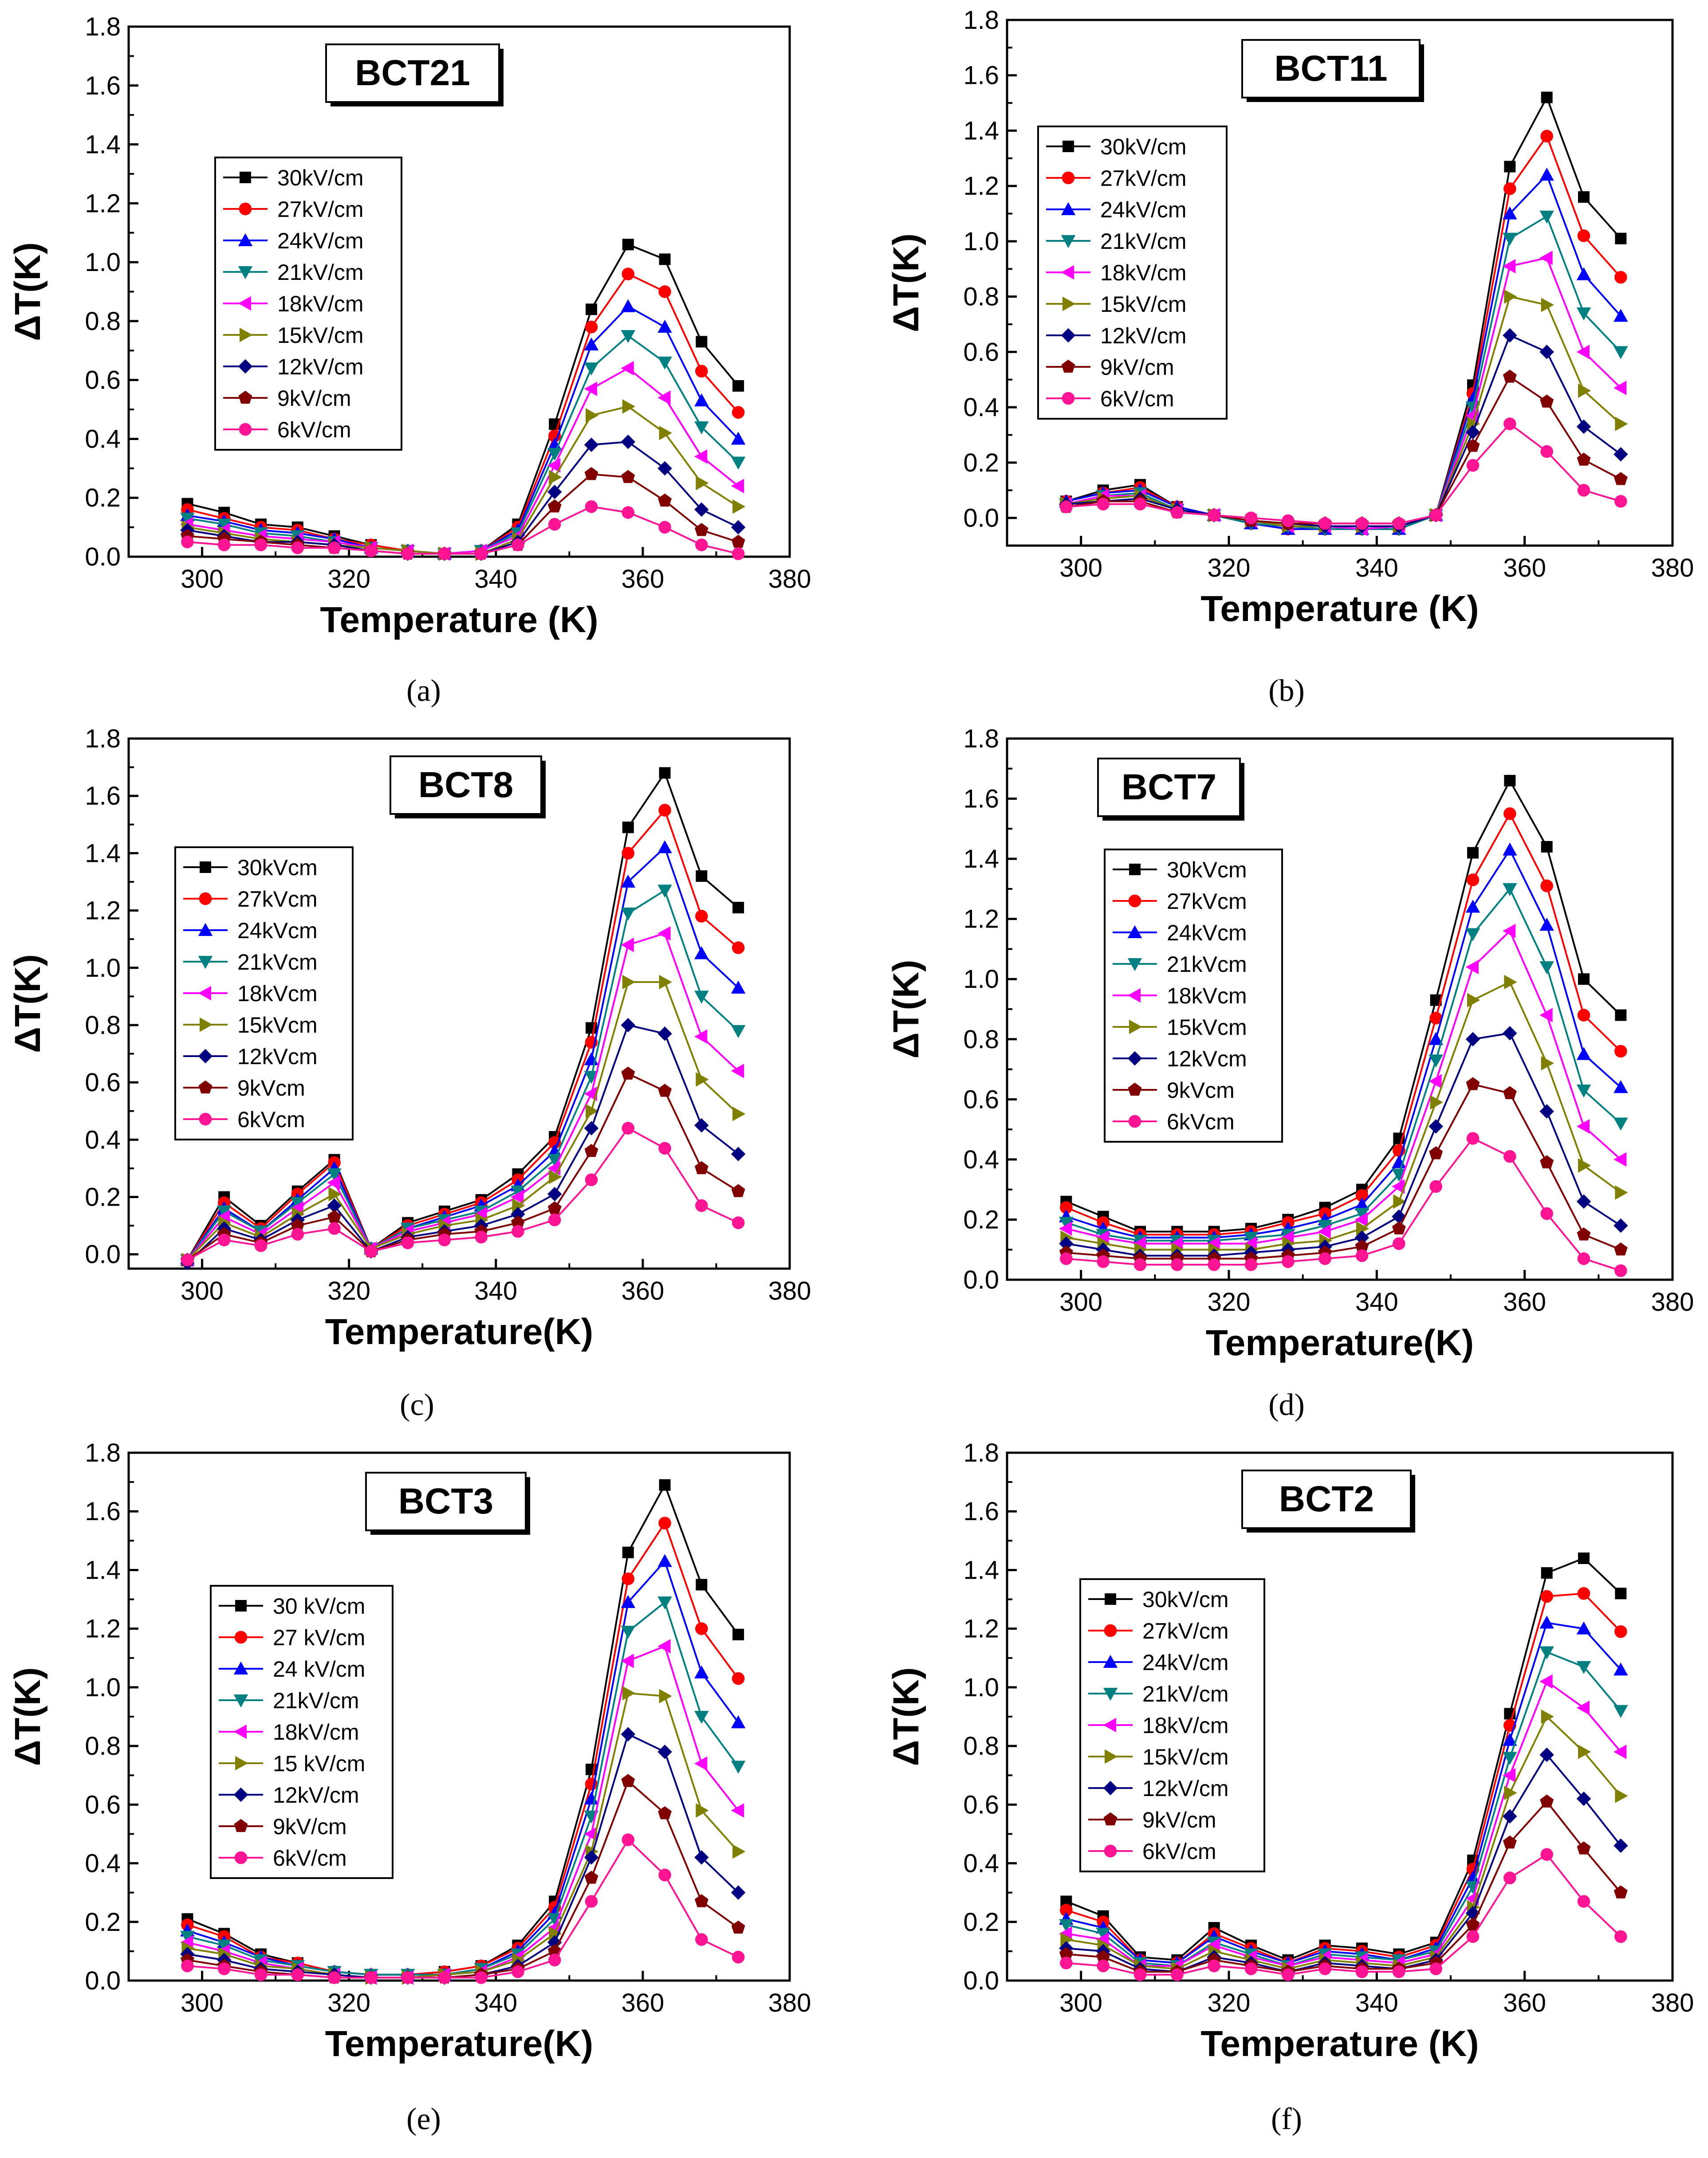 This screenshot has height=2158, width=1708. What do you see at coordinates (981, 130) in the screenshot?
I see `y-tick-label: 1.4` at bounding box center [981, 130].